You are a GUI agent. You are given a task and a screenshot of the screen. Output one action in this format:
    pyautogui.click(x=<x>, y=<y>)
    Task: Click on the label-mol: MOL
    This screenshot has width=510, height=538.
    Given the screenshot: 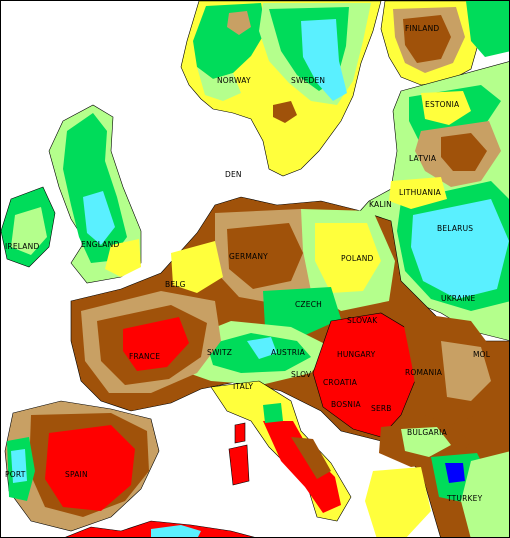 What is the action you would take?
    pyautogui.click(x=482, y=354)
    